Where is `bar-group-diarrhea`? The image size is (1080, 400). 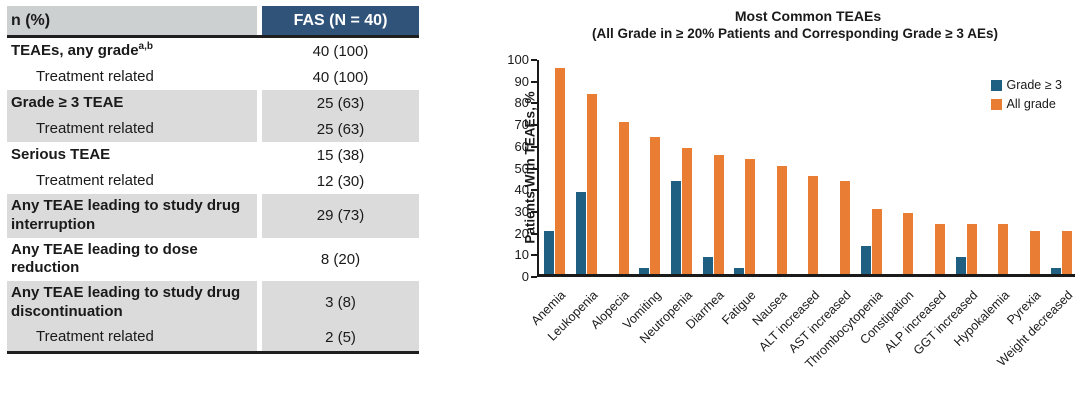 bar-group-diarrhea is located at coordinates (713, 167).